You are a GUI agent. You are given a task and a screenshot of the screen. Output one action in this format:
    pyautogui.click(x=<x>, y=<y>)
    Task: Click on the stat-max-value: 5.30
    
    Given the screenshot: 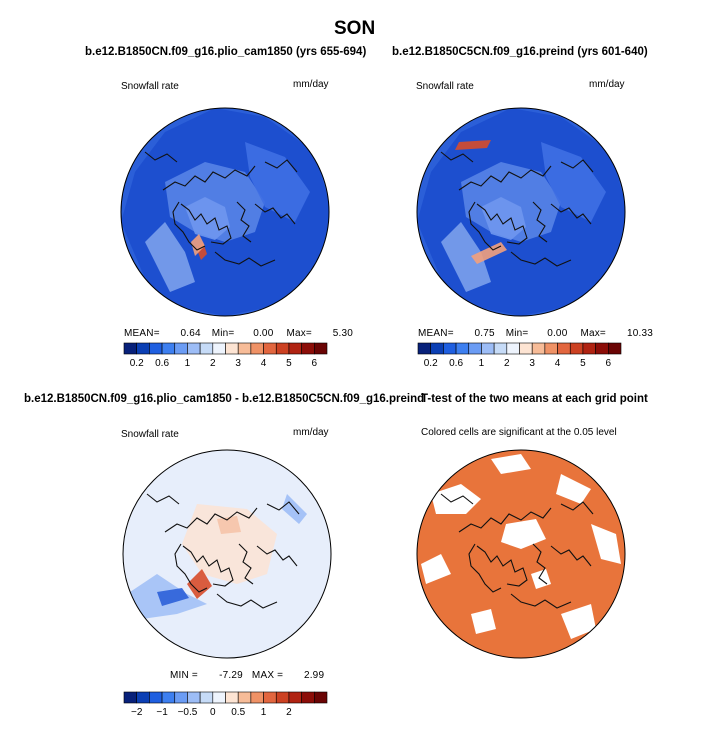 What is the action you would take?
    pyautogui.click(x=342, y=333)
    